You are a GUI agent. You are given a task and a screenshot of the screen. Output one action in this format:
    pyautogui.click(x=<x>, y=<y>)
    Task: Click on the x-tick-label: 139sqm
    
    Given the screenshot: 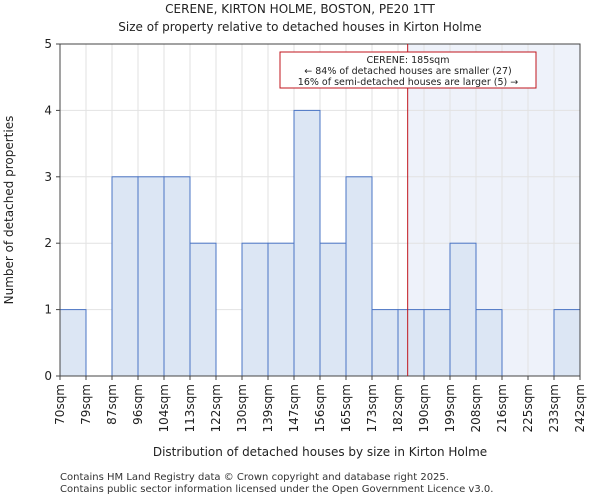 What is the action you would take?
    pyautogui.click(x=268, y=408)
    